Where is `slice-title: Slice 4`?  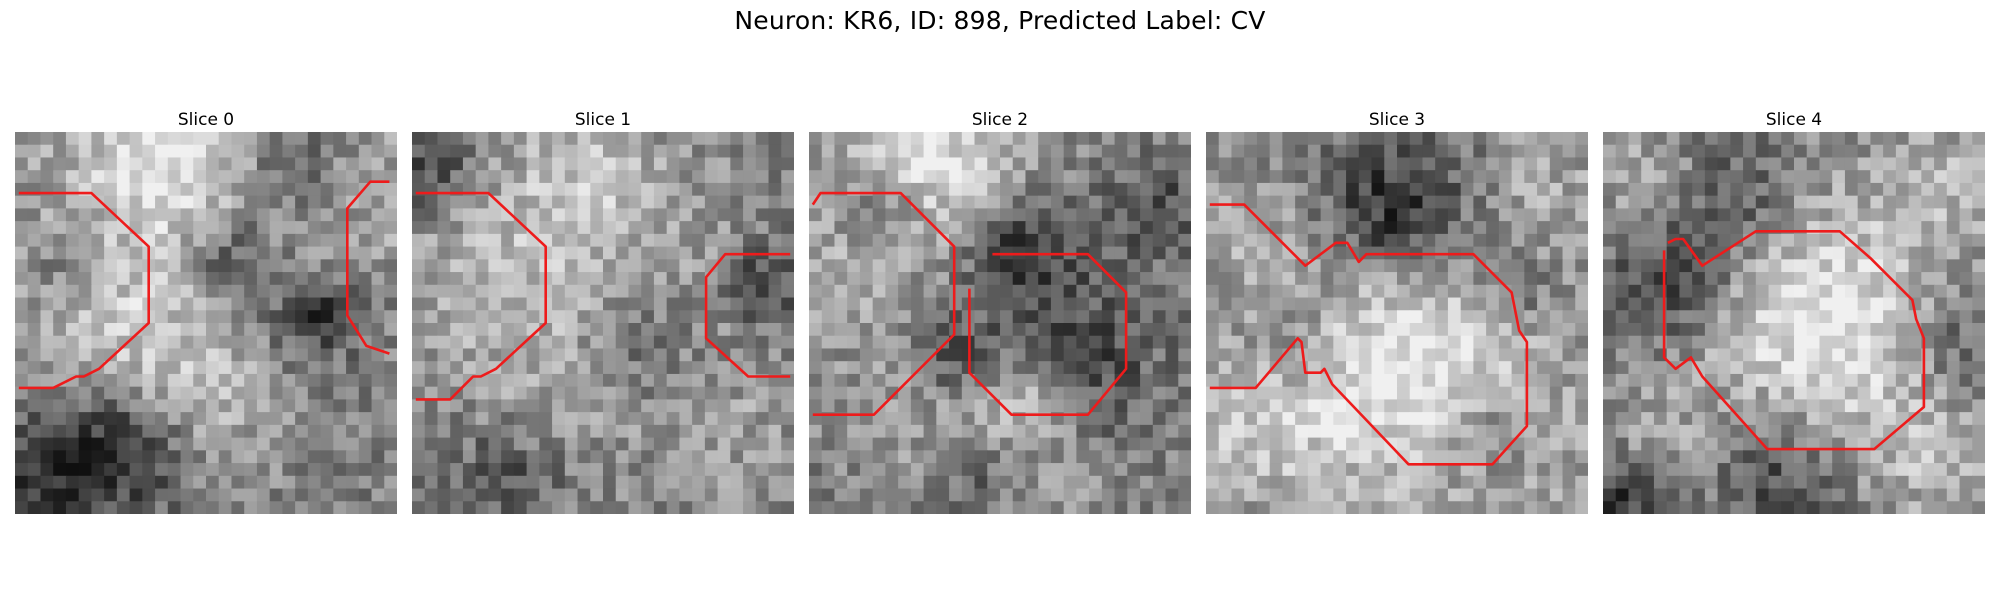
slice-title: Slice 4 is located at coordinates (1794, 120).